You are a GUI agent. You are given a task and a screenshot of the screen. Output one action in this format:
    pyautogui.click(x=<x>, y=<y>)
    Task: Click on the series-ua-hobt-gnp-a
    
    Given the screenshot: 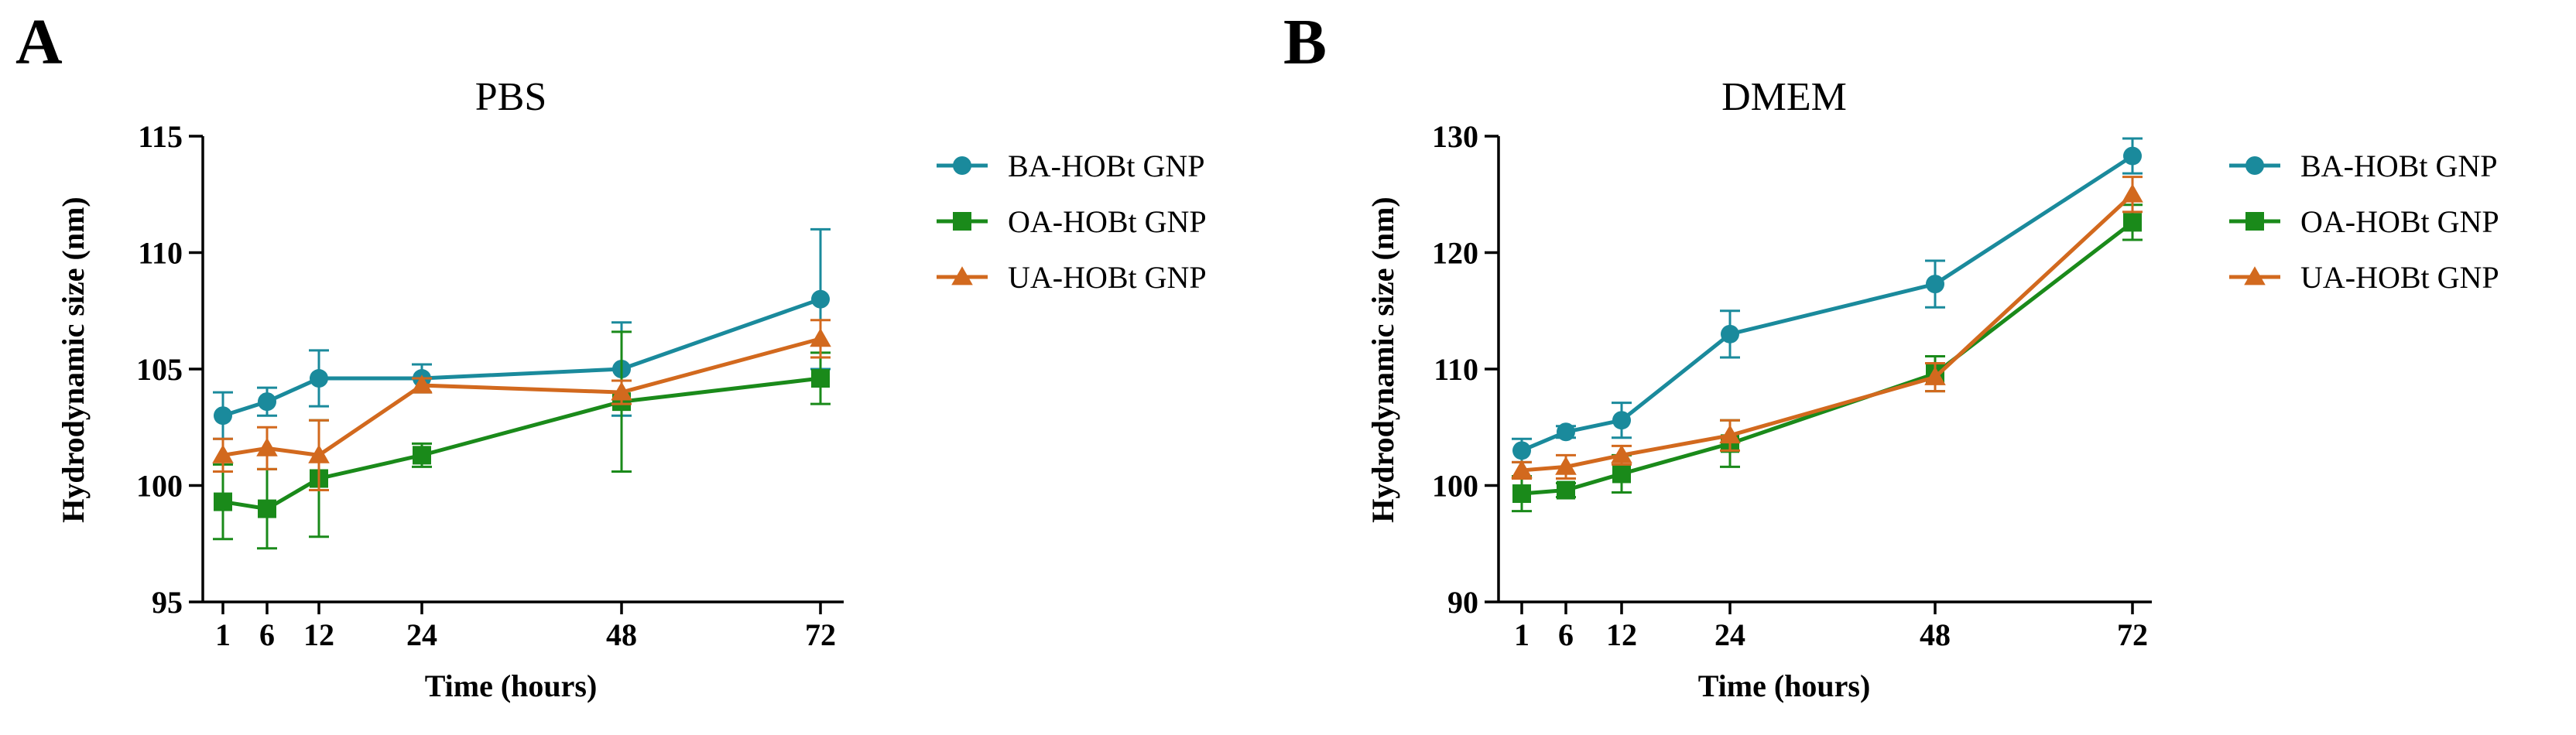 What is the action you would take?
    pyautogui.click(x=521, y=406)
    